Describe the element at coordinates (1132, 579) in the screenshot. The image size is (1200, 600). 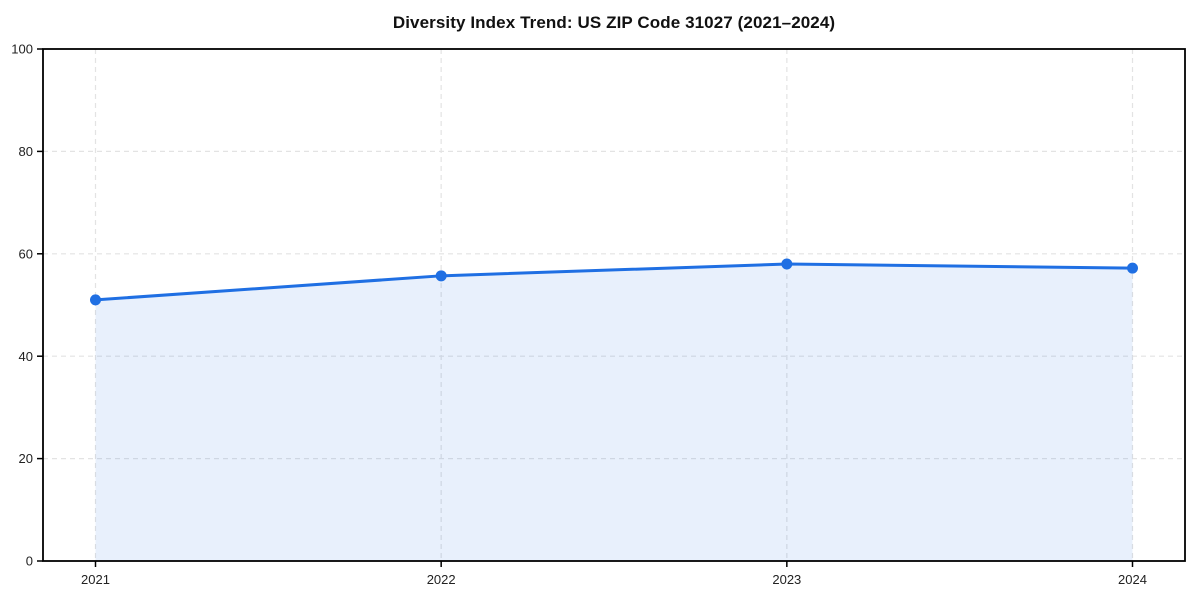
I see `x-tick-label: 2024` at that location.